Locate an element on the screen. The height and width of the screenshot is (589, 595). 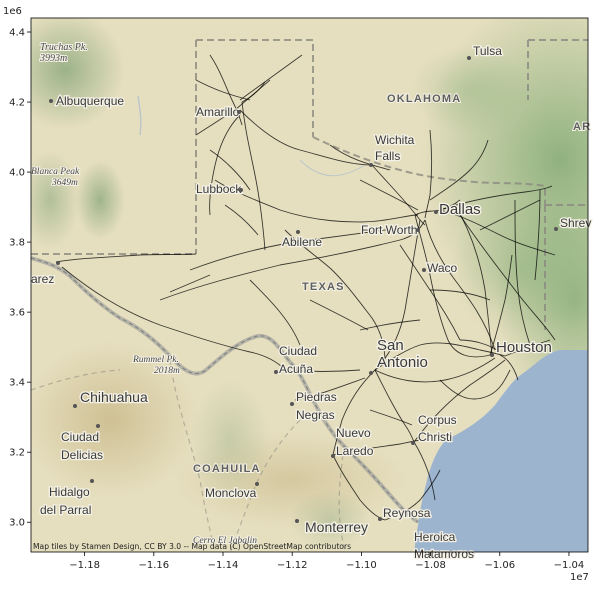
place-label-dallas: Dallas is located at coordinates (460, 209).